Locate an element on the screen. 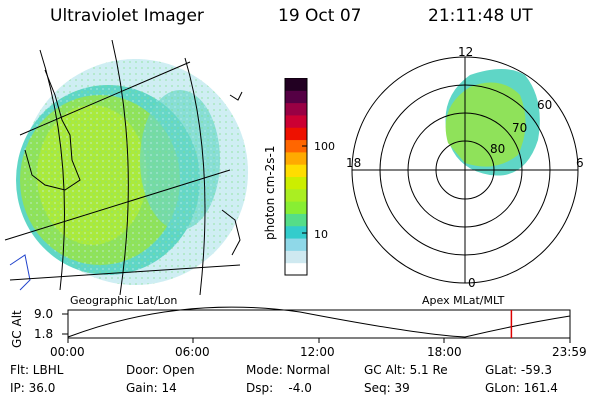 The height and width of the screenshot is (400, 600). altitude-curve is located at coordinates (319, 322).